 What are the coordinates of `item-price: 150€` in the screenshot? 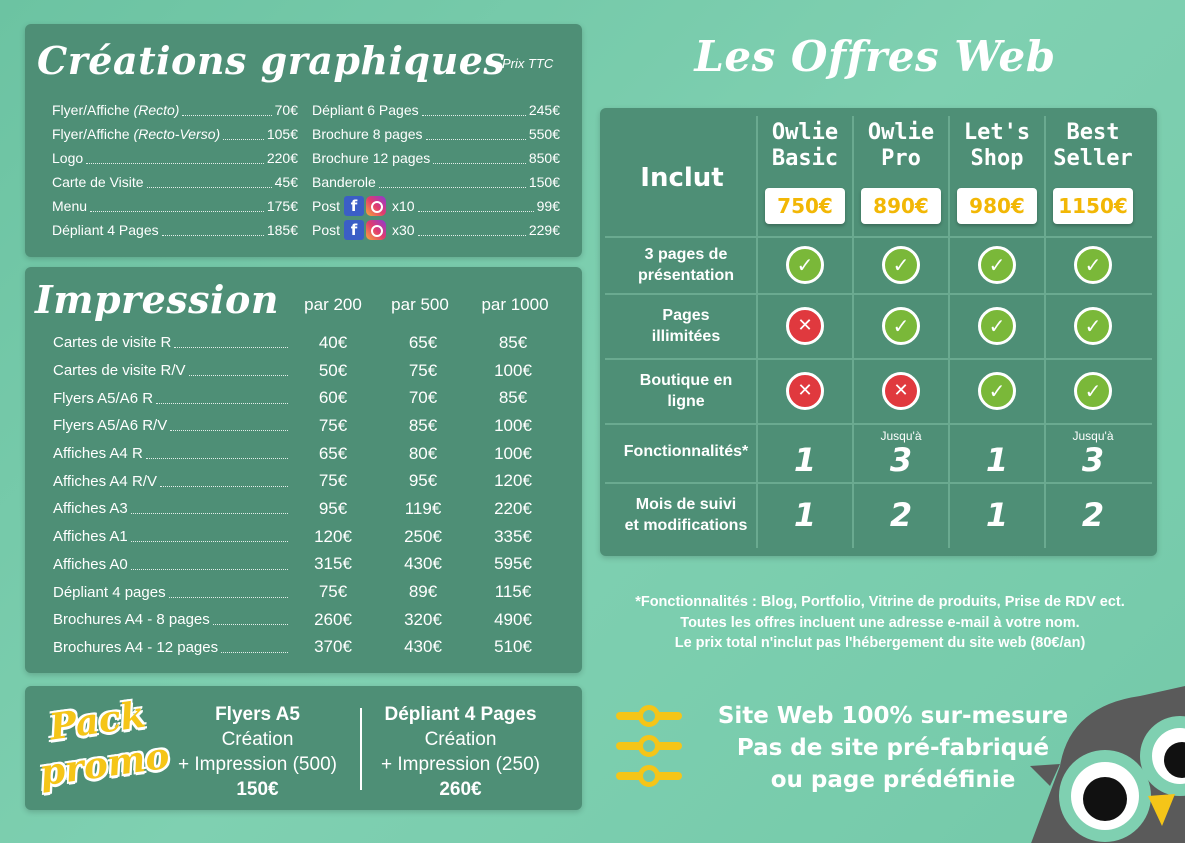 It's located at (544, 182).